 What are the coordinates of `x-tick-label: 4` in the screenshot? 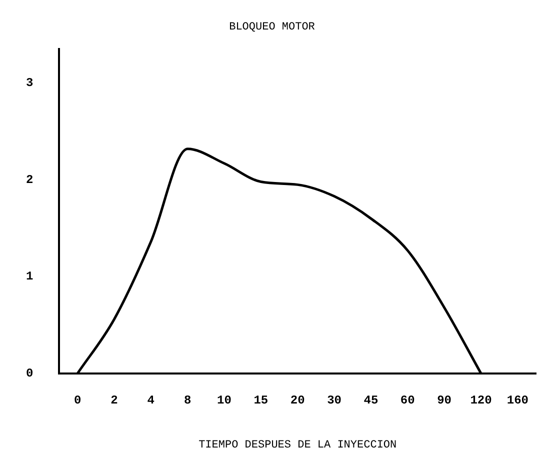 It's located at (150, 401).